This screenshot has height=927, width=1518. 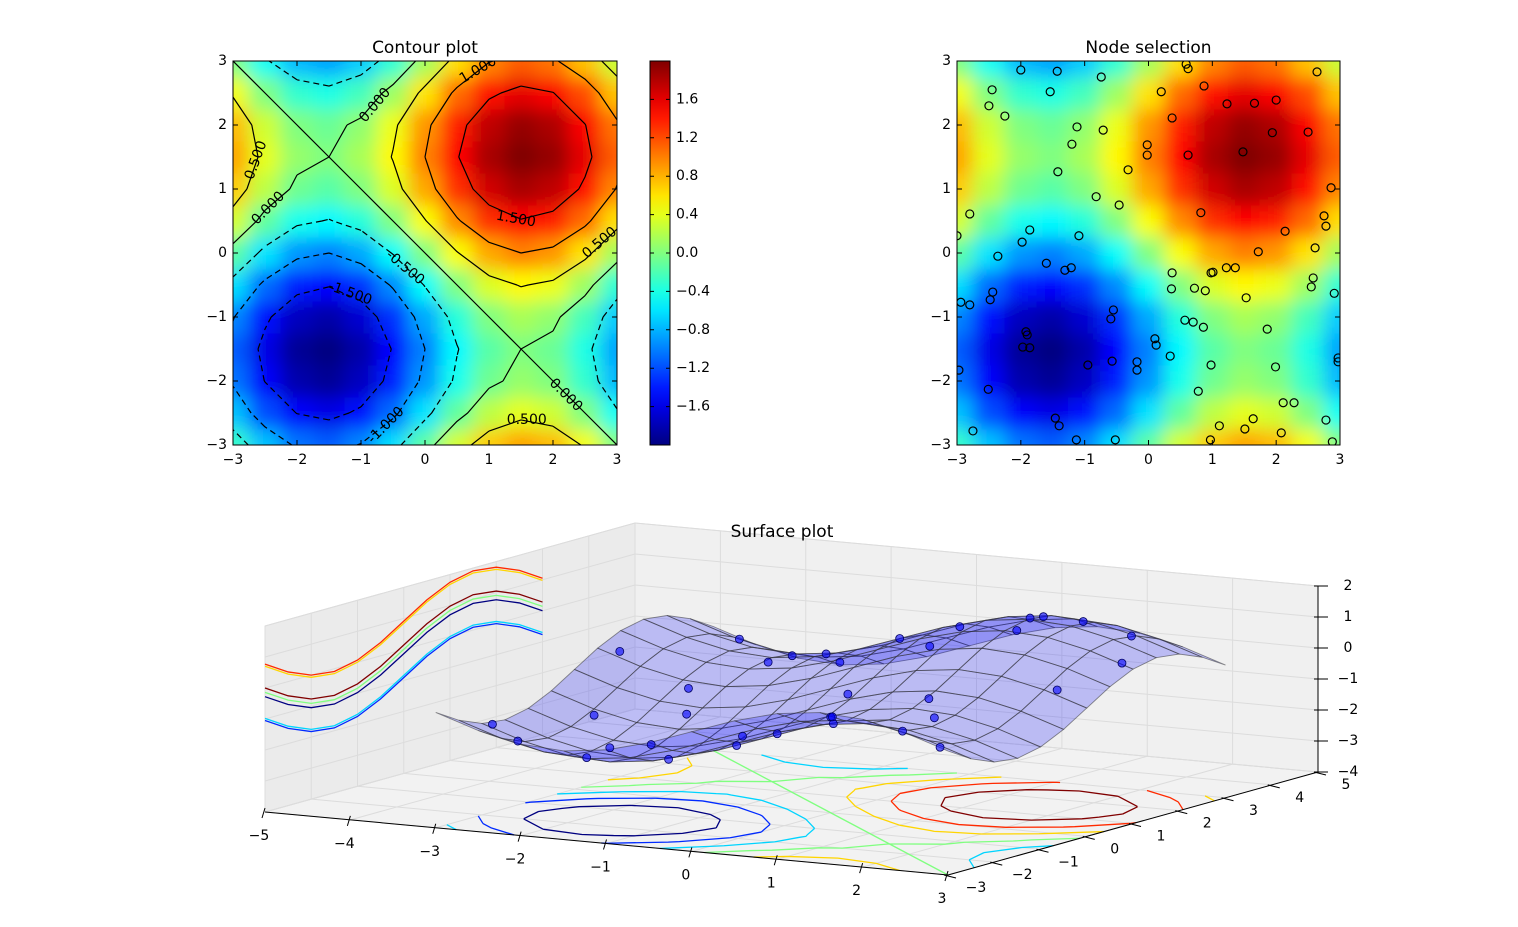 What do you see at coordinates (1346, 785) in the screenshot?
I see `y-tick-label: 5` at bounding box center [1346, 785].